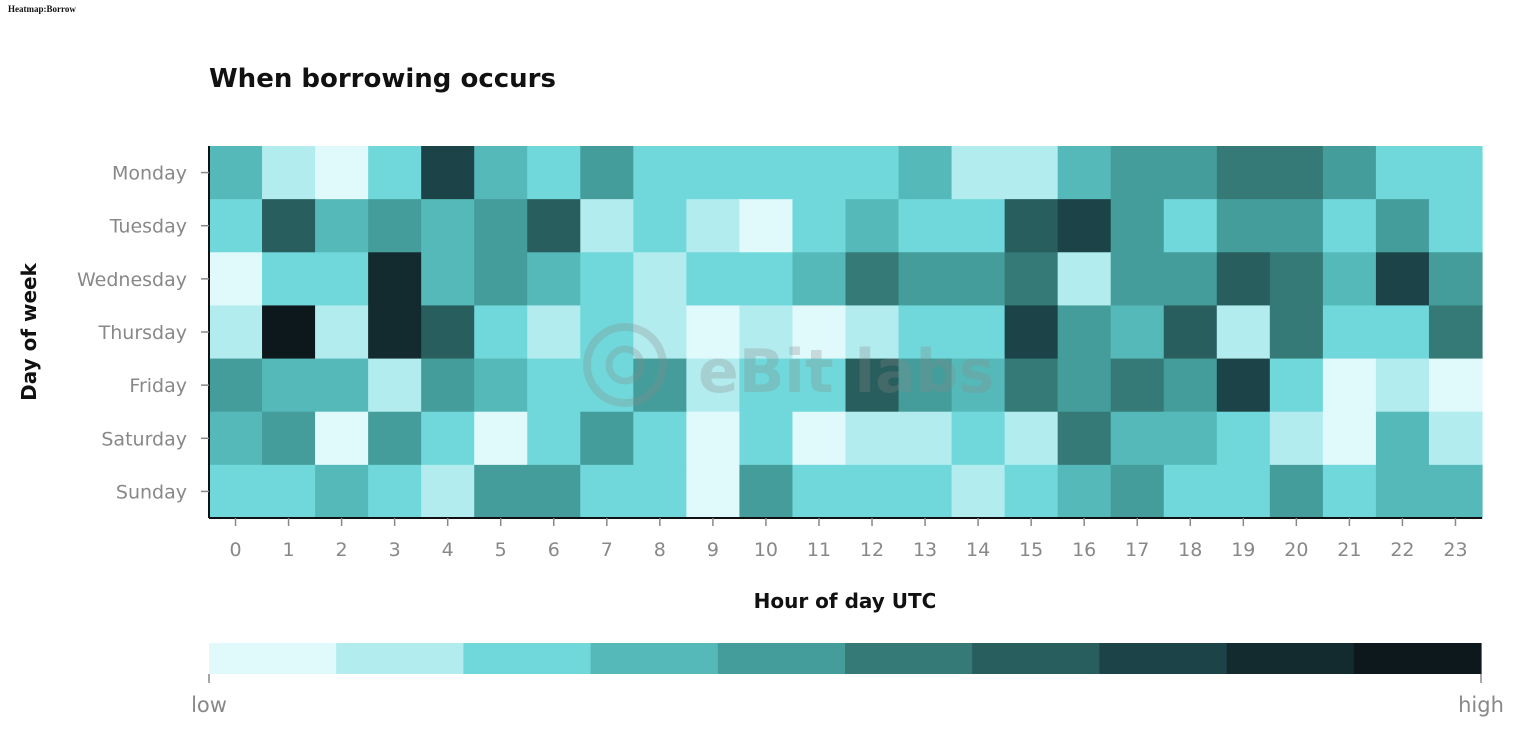  I want to click on chart-title: When borrowing occurs, so click(382, 79).